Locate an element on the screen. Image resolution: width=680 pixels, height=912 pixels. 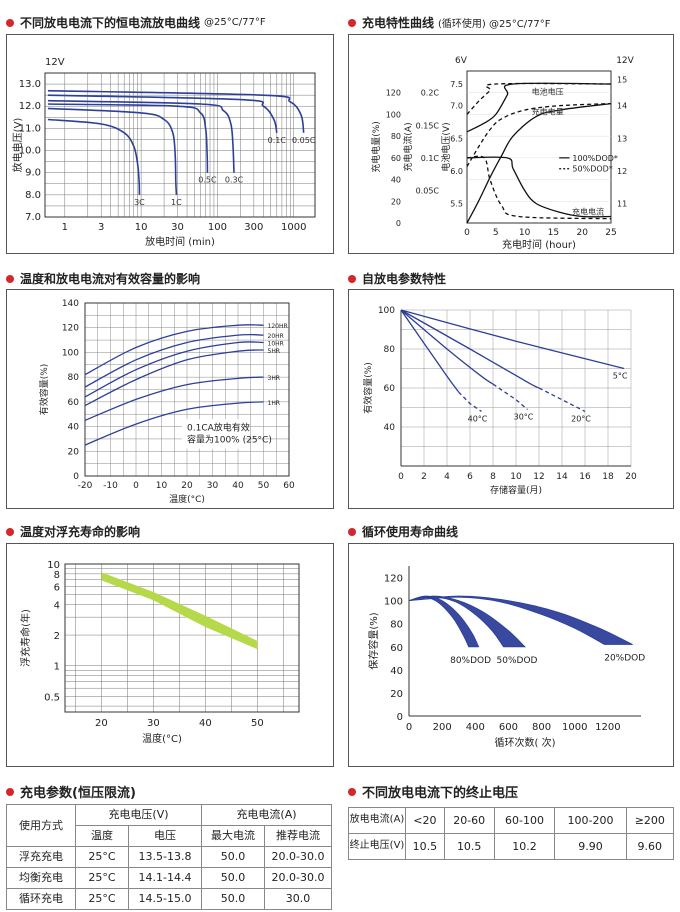
series-label: 30°C is located at coordinates (524, 416).